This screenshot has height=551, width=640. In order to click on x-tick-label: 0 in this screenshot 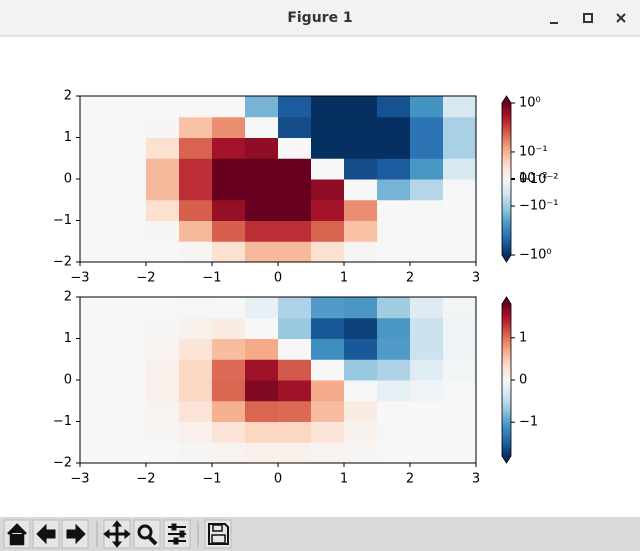, I will do `click(278, 479)`.